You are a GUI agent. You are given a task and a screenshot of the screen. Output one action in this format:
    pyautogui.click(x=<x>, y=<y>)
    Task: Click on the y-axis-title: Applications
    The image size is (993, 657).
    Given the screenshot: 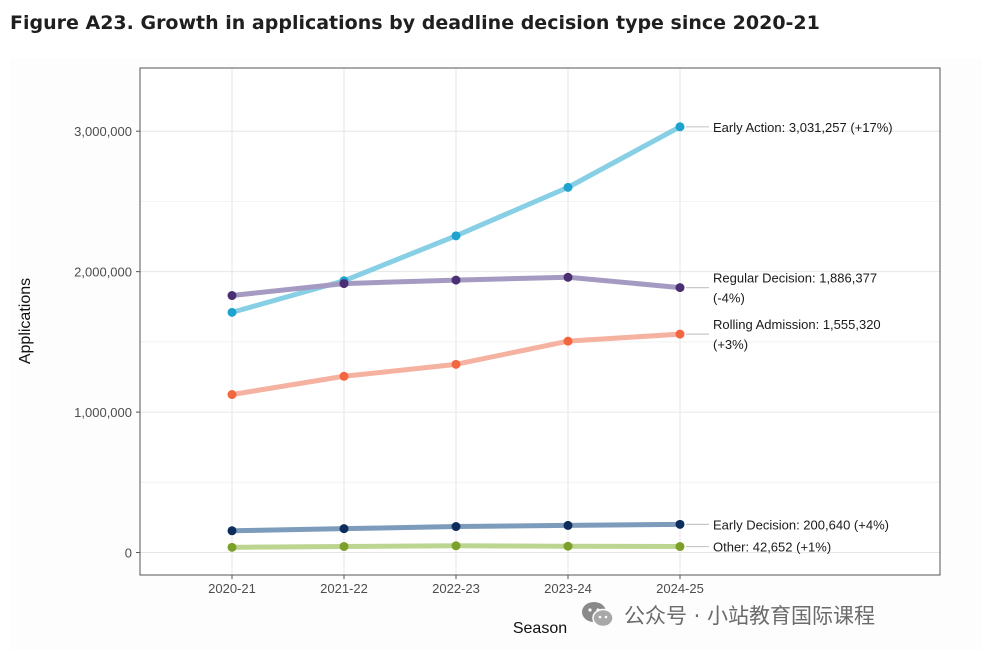 What is the action you would take?
    pyautogui.click(x=25, y=321)
    